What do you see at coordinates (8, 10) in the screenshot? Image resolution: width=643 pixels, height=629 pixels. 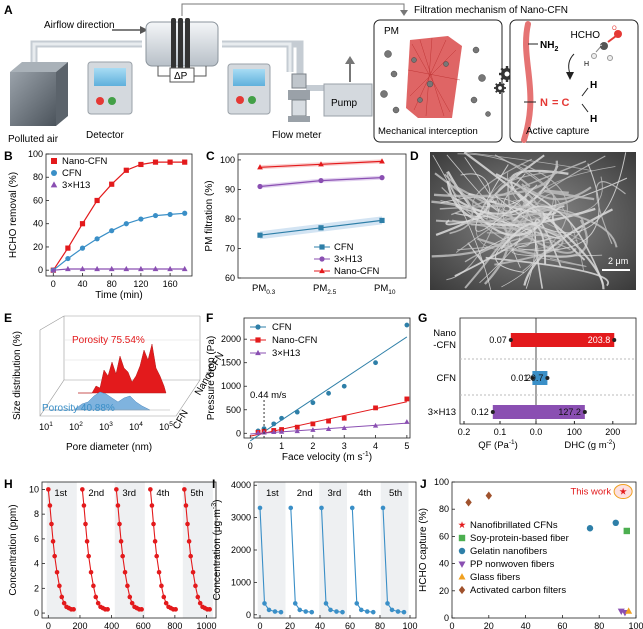 I see `panel-a-letter: A` at bounding box center [8, 10].